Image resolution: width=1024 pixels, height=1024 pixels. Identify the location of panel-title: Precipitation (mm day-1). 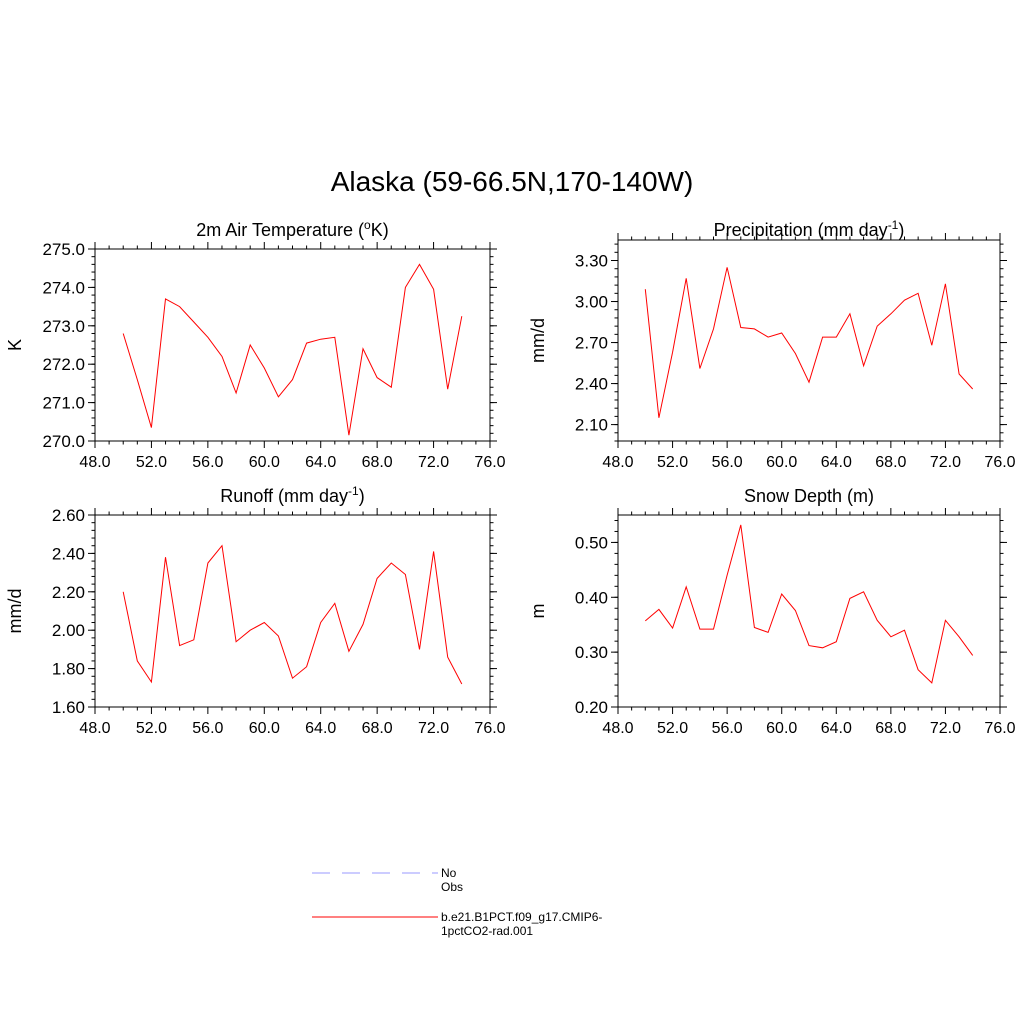
(809, 229).